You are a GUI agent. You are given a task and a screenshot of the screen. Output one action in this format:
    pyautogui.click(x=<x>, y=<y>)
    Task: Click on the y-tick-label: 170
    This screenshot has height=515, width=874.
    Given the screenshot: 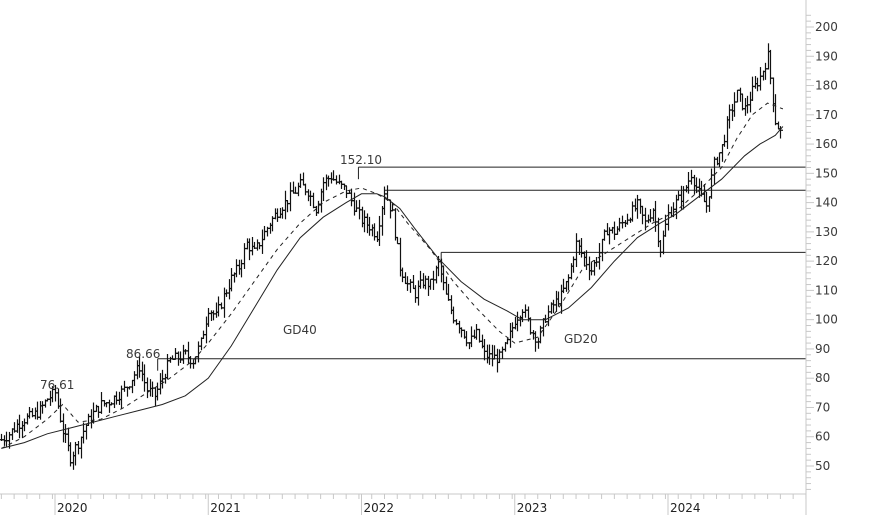 What is the action you would take?
    pyautogui.click(x=826, y=115)
    